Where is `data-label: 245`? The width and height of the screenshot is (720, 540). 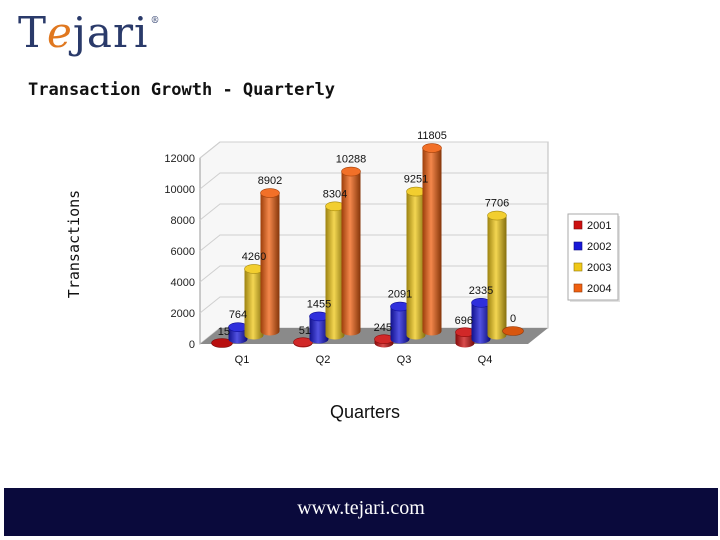
data-label: 245 is located at coordinates (383, 328).